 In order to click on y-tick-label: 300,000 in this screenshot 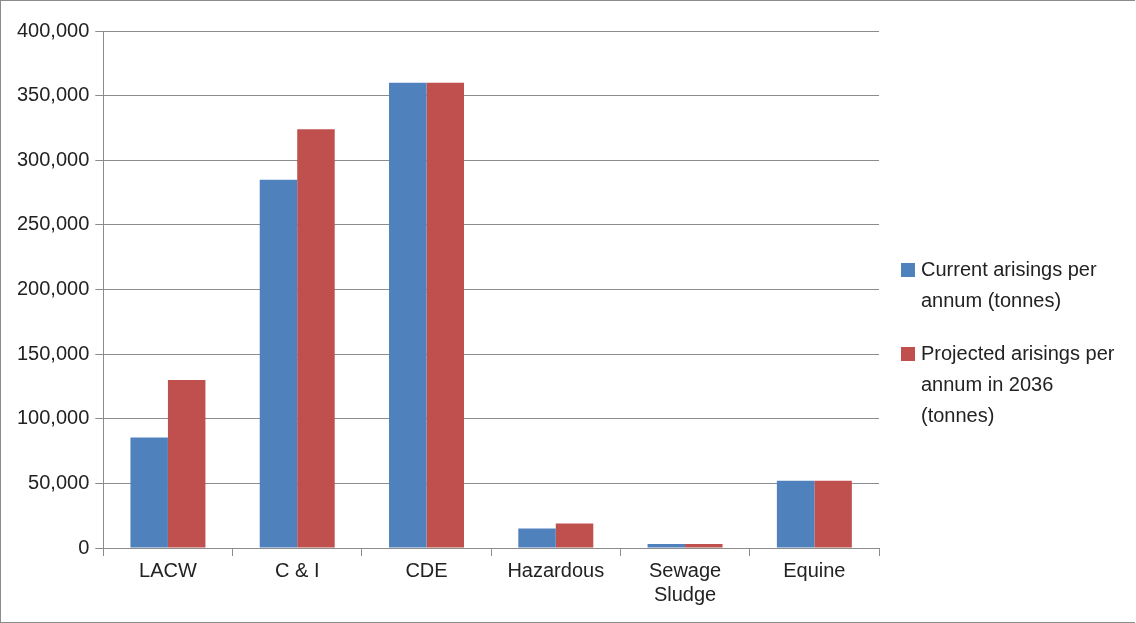, I will do `click(53, 158)`.